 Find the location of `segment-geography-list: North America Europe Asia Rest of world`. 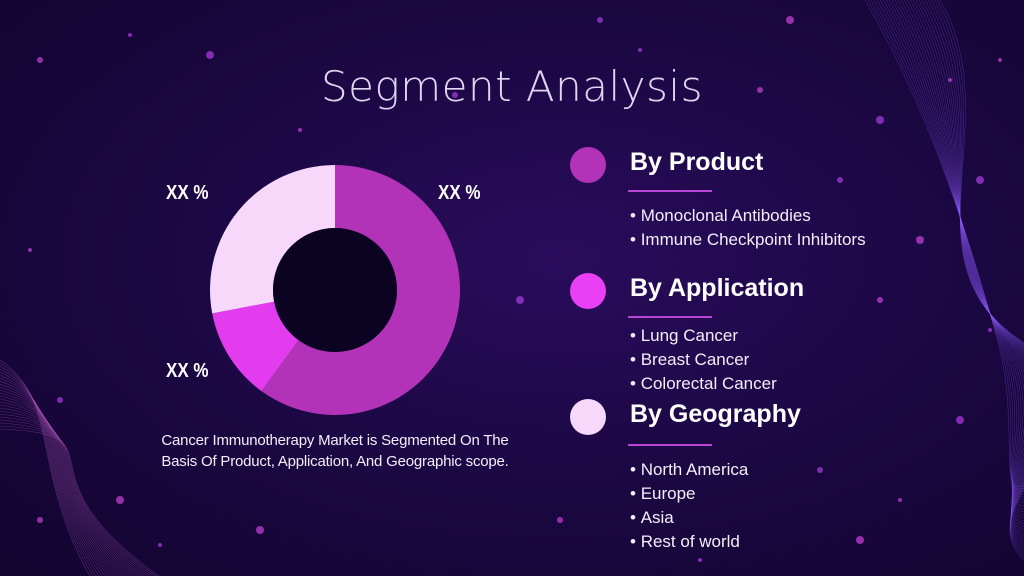

segment-geography-list: North America Europe Asia Rest of world is located at coordinates (689, 506).